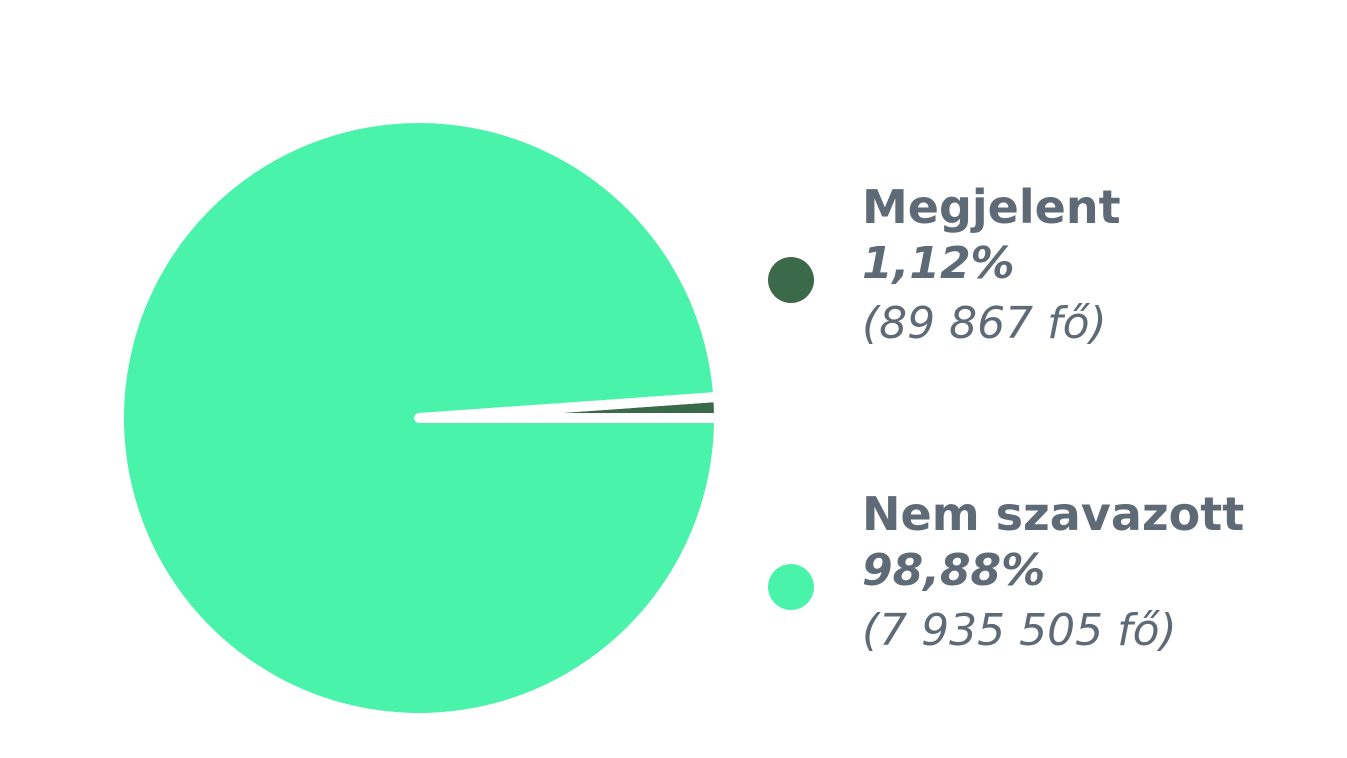 The height and width of the screenshot is (758, 1347). What do you see at coordinates (984, 323) in the screenshot?
I see `legend-count: (89 867 fő)` at bounding box center [984, 323].